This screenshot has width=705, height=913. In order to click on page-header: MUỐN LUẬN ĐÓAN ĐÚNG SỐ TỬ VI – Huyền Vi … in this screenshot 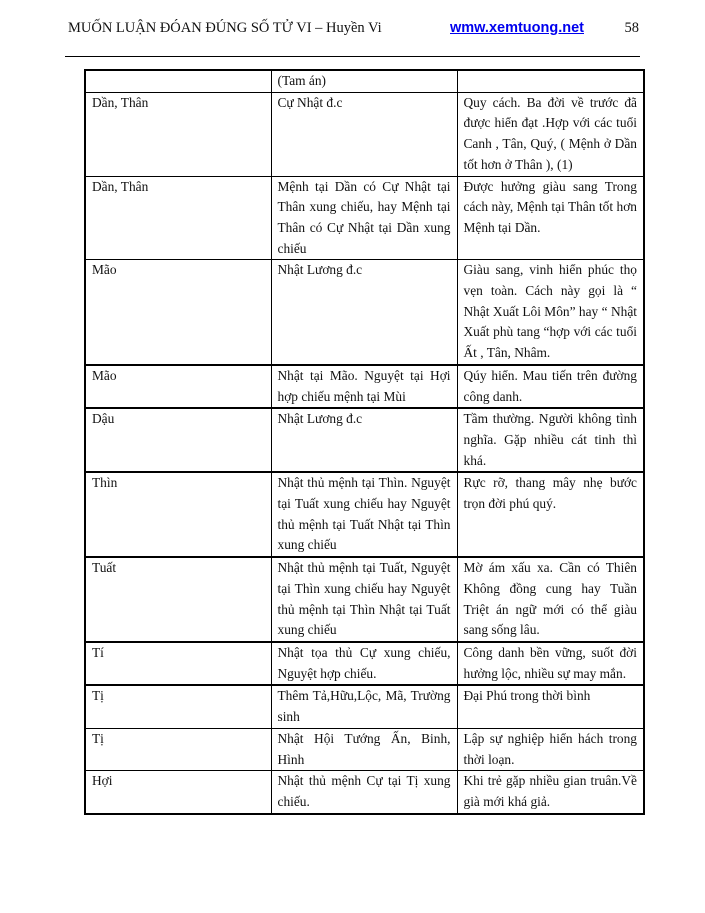, I will do `click(353, 31)`.